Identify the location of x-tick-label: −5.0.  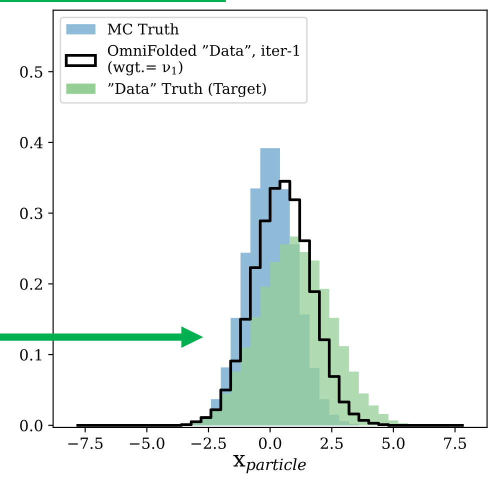
(147, 443).